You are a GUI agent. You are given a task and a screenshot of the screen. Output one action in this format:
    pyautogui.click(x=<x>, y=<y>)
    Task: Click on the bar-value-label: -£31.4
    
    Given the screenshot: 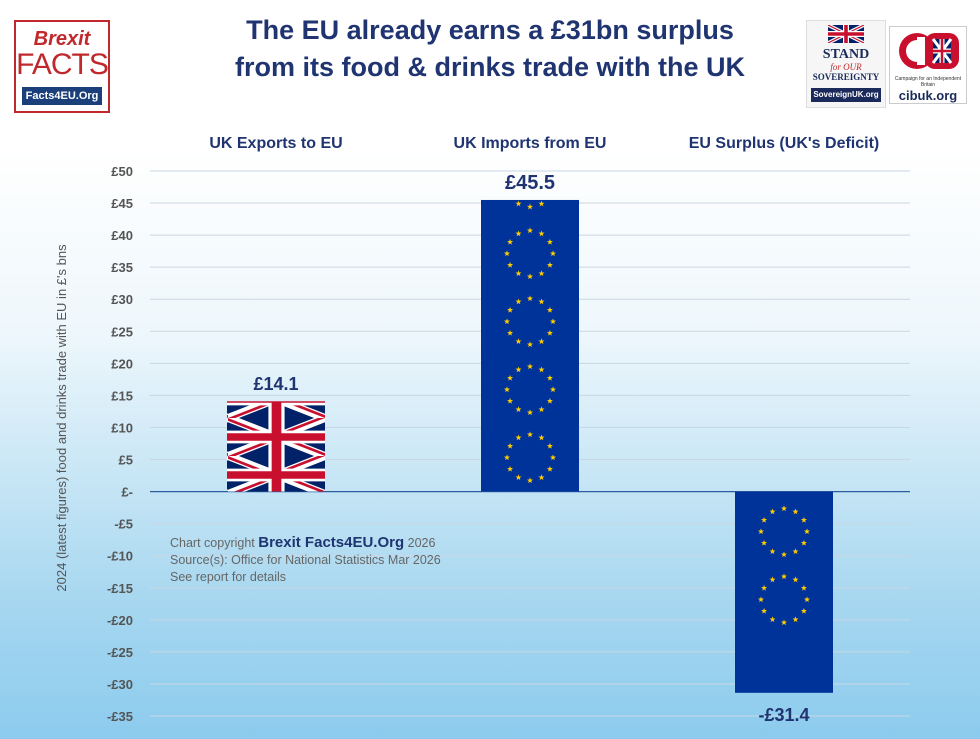 What is the action you would take?
    pyautogui.click(x=783, y=715)
    